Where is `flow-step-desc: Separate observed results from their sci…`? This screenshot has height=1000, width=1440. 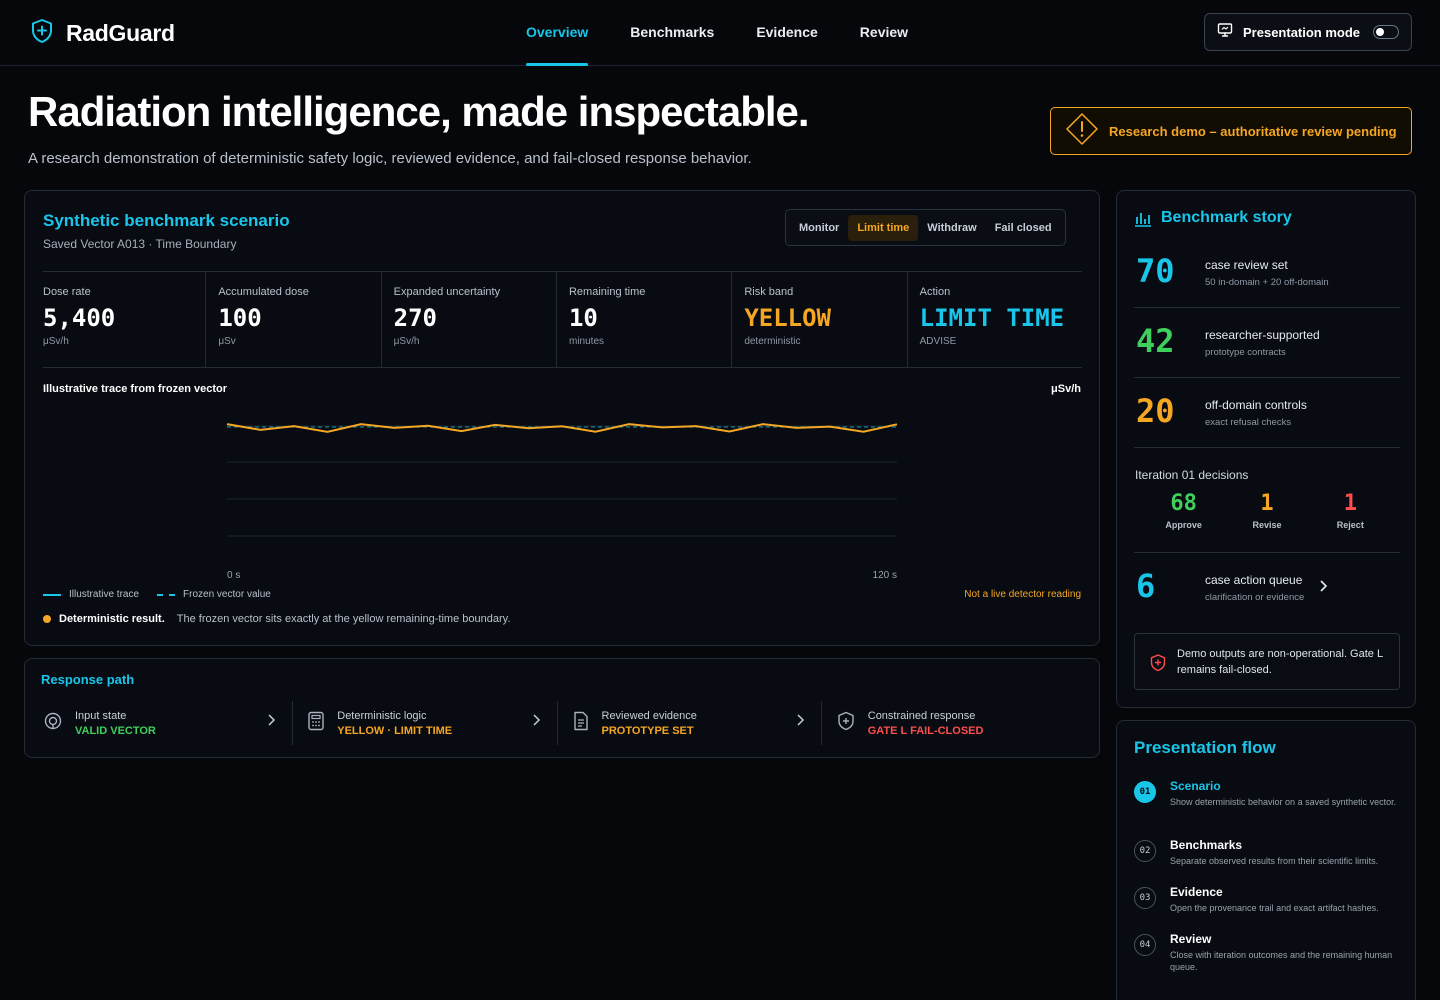
flow-step-desc: Separate observed results from their sci… is located at coordinates (1274, 861).